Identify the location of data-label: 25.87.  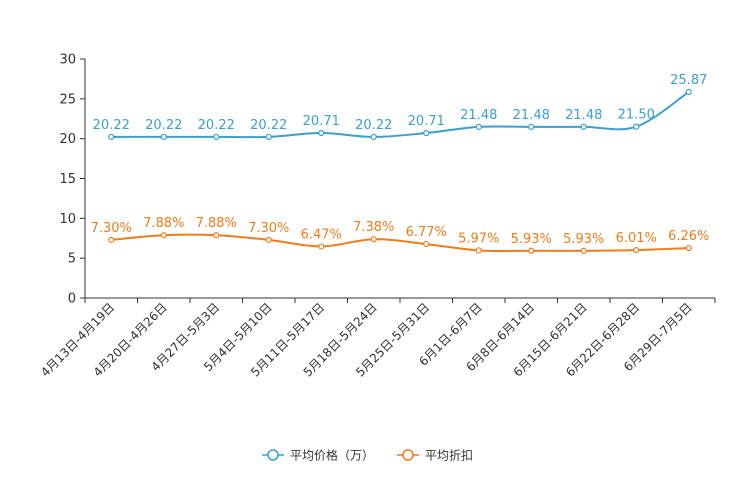
(688, 80).